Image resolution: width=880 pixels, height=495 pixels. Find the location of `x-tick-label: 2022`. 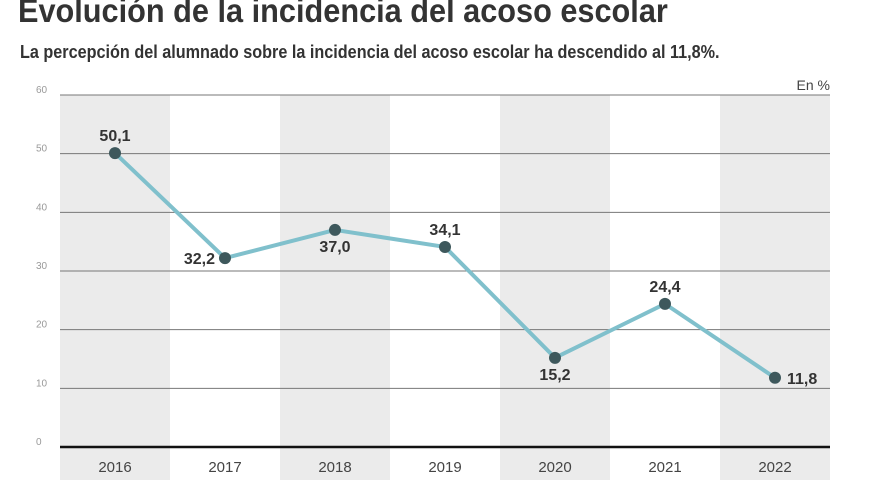

x-tick-label: 2022 is located at coordinates (774, 467).